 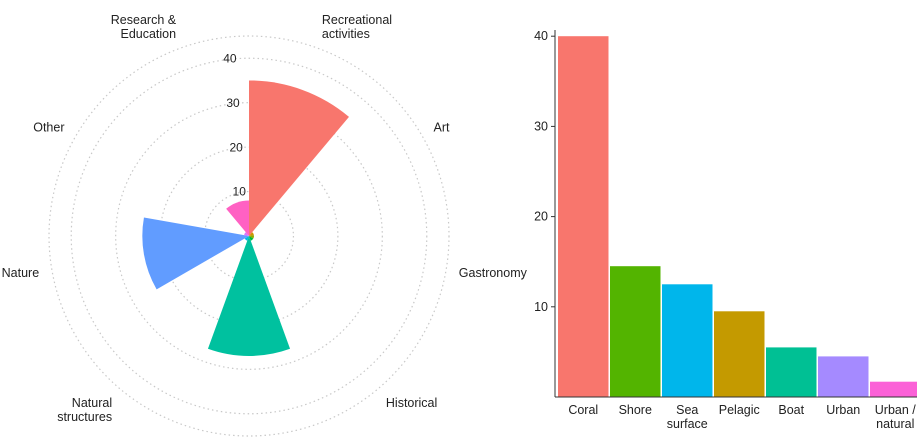 I want to click on x-tick-coral: Coral, so click(x=583, y=410).